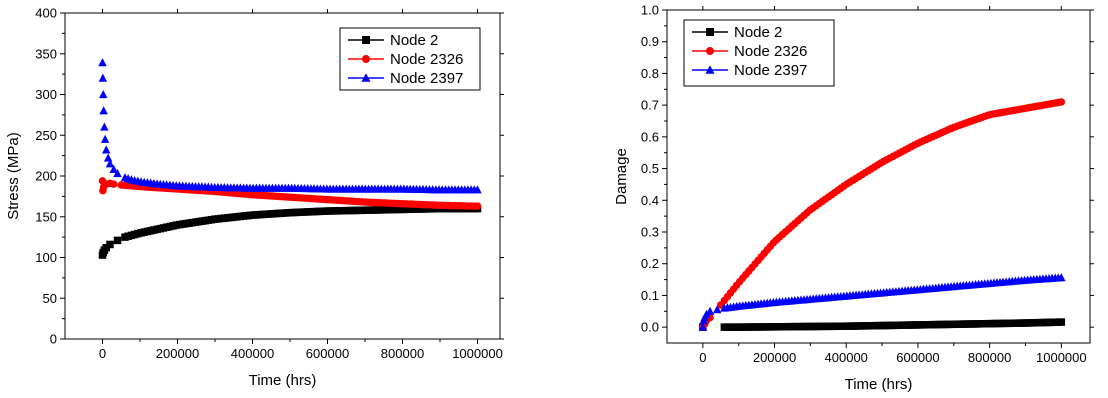  What do you see at coordinates (46, 176) in the screenshot?
I see `y-tick-label: 200` at bounding box center [46, 176].